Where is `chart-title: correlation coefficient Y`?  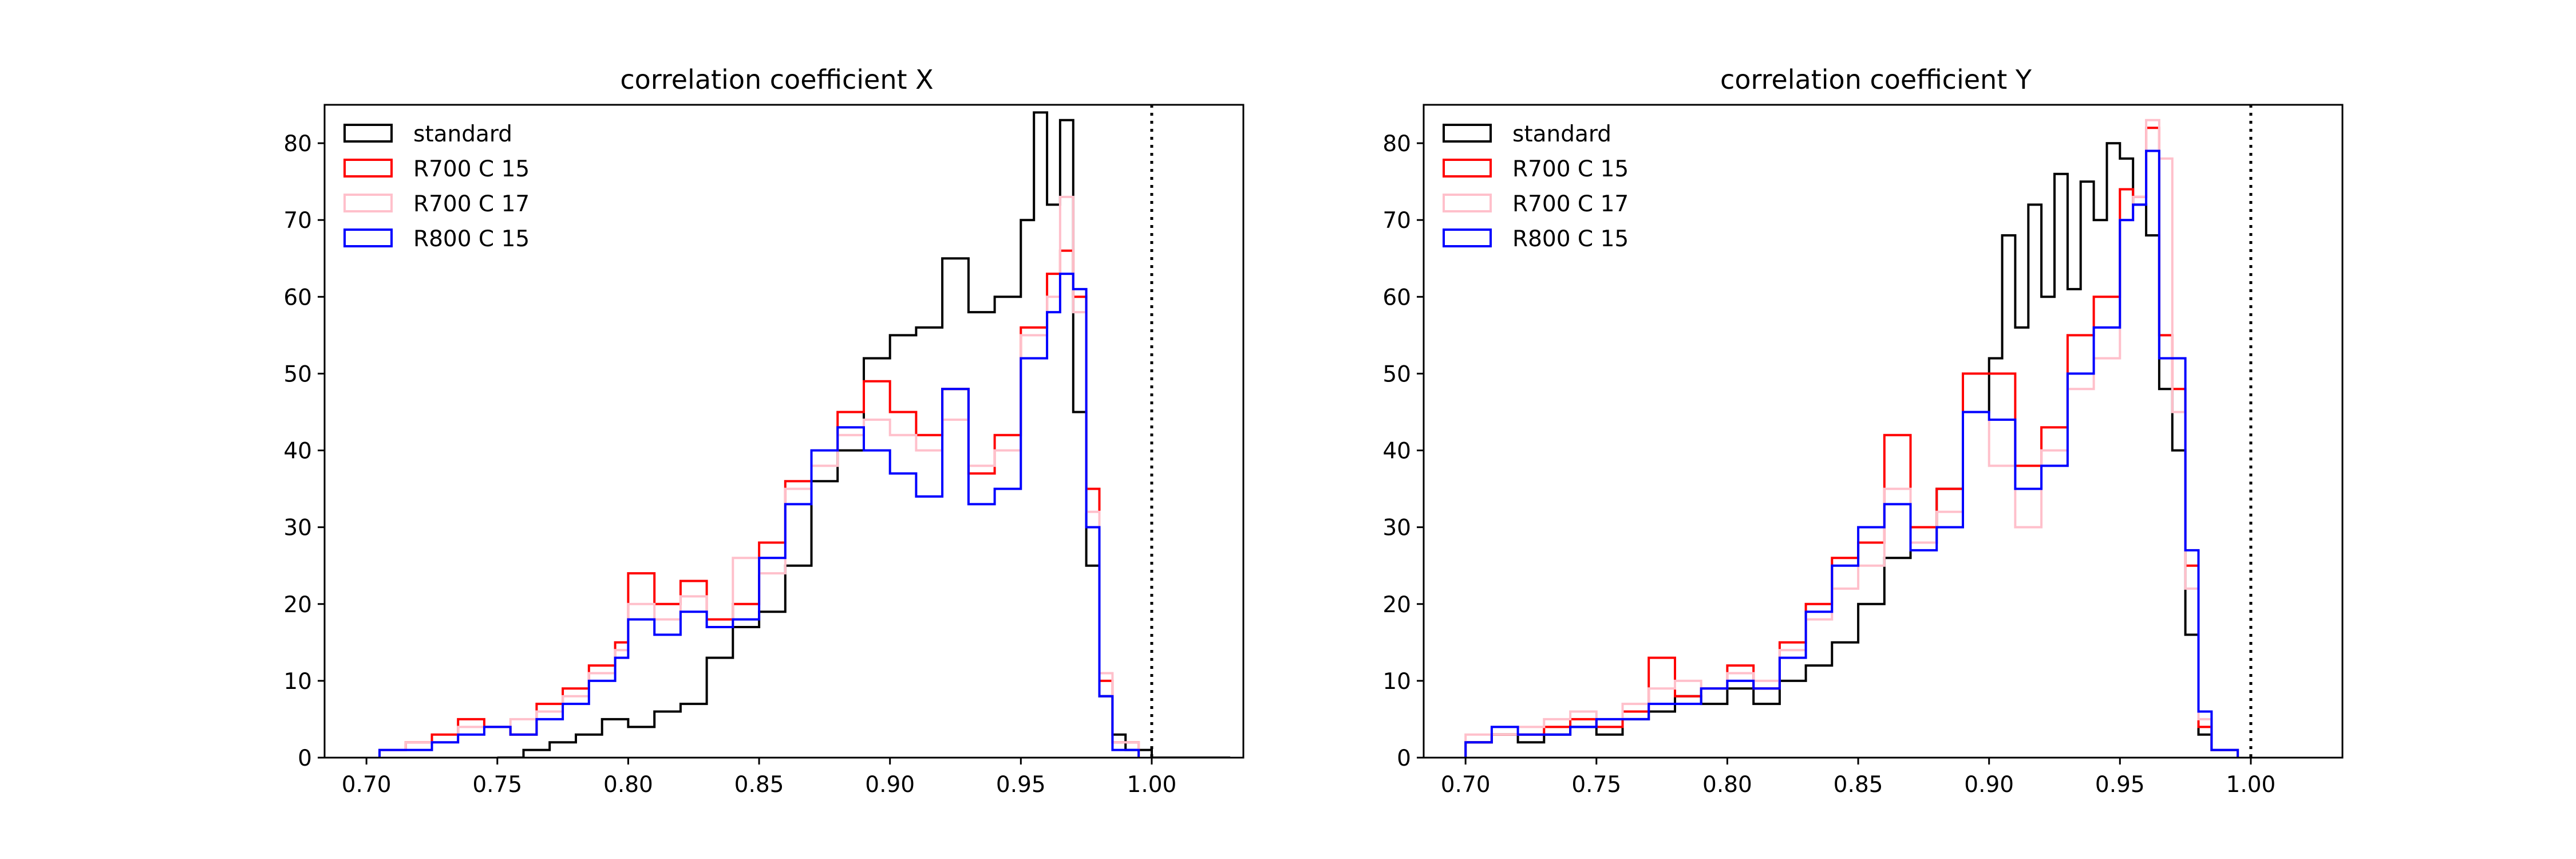
chart-title: correlation coefficient Y is located at coordinates (1876, 79).